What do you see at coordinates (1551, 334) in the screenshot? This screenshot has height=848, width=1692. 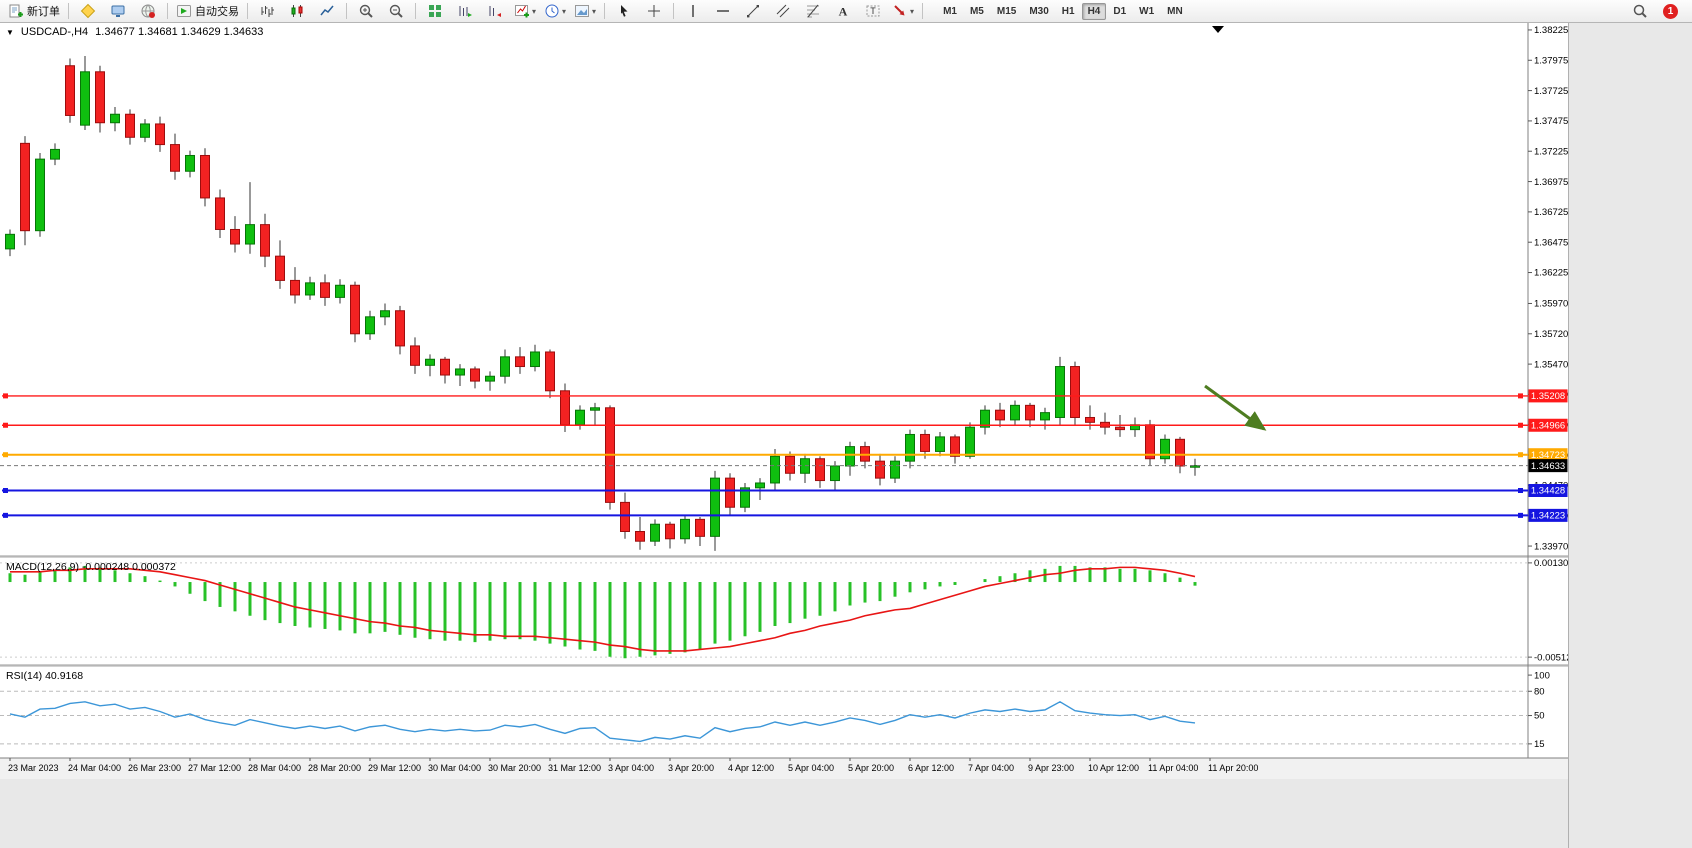 I see `svg-text: 1.35720` at bounding box center [1551, 334].